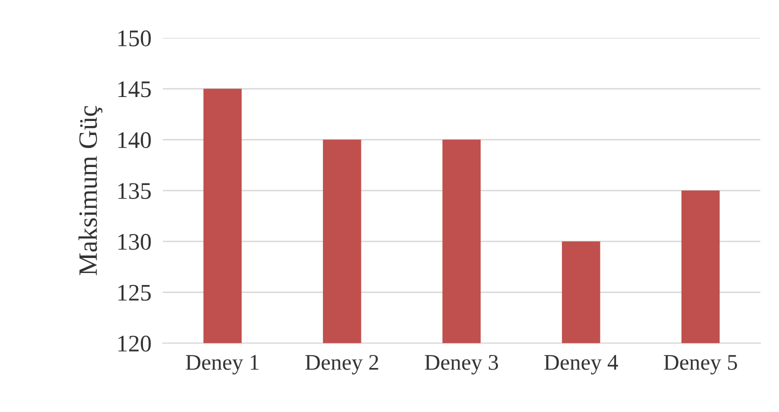  I want to click on x-tick-label: Deney 4, so click(581, 364).